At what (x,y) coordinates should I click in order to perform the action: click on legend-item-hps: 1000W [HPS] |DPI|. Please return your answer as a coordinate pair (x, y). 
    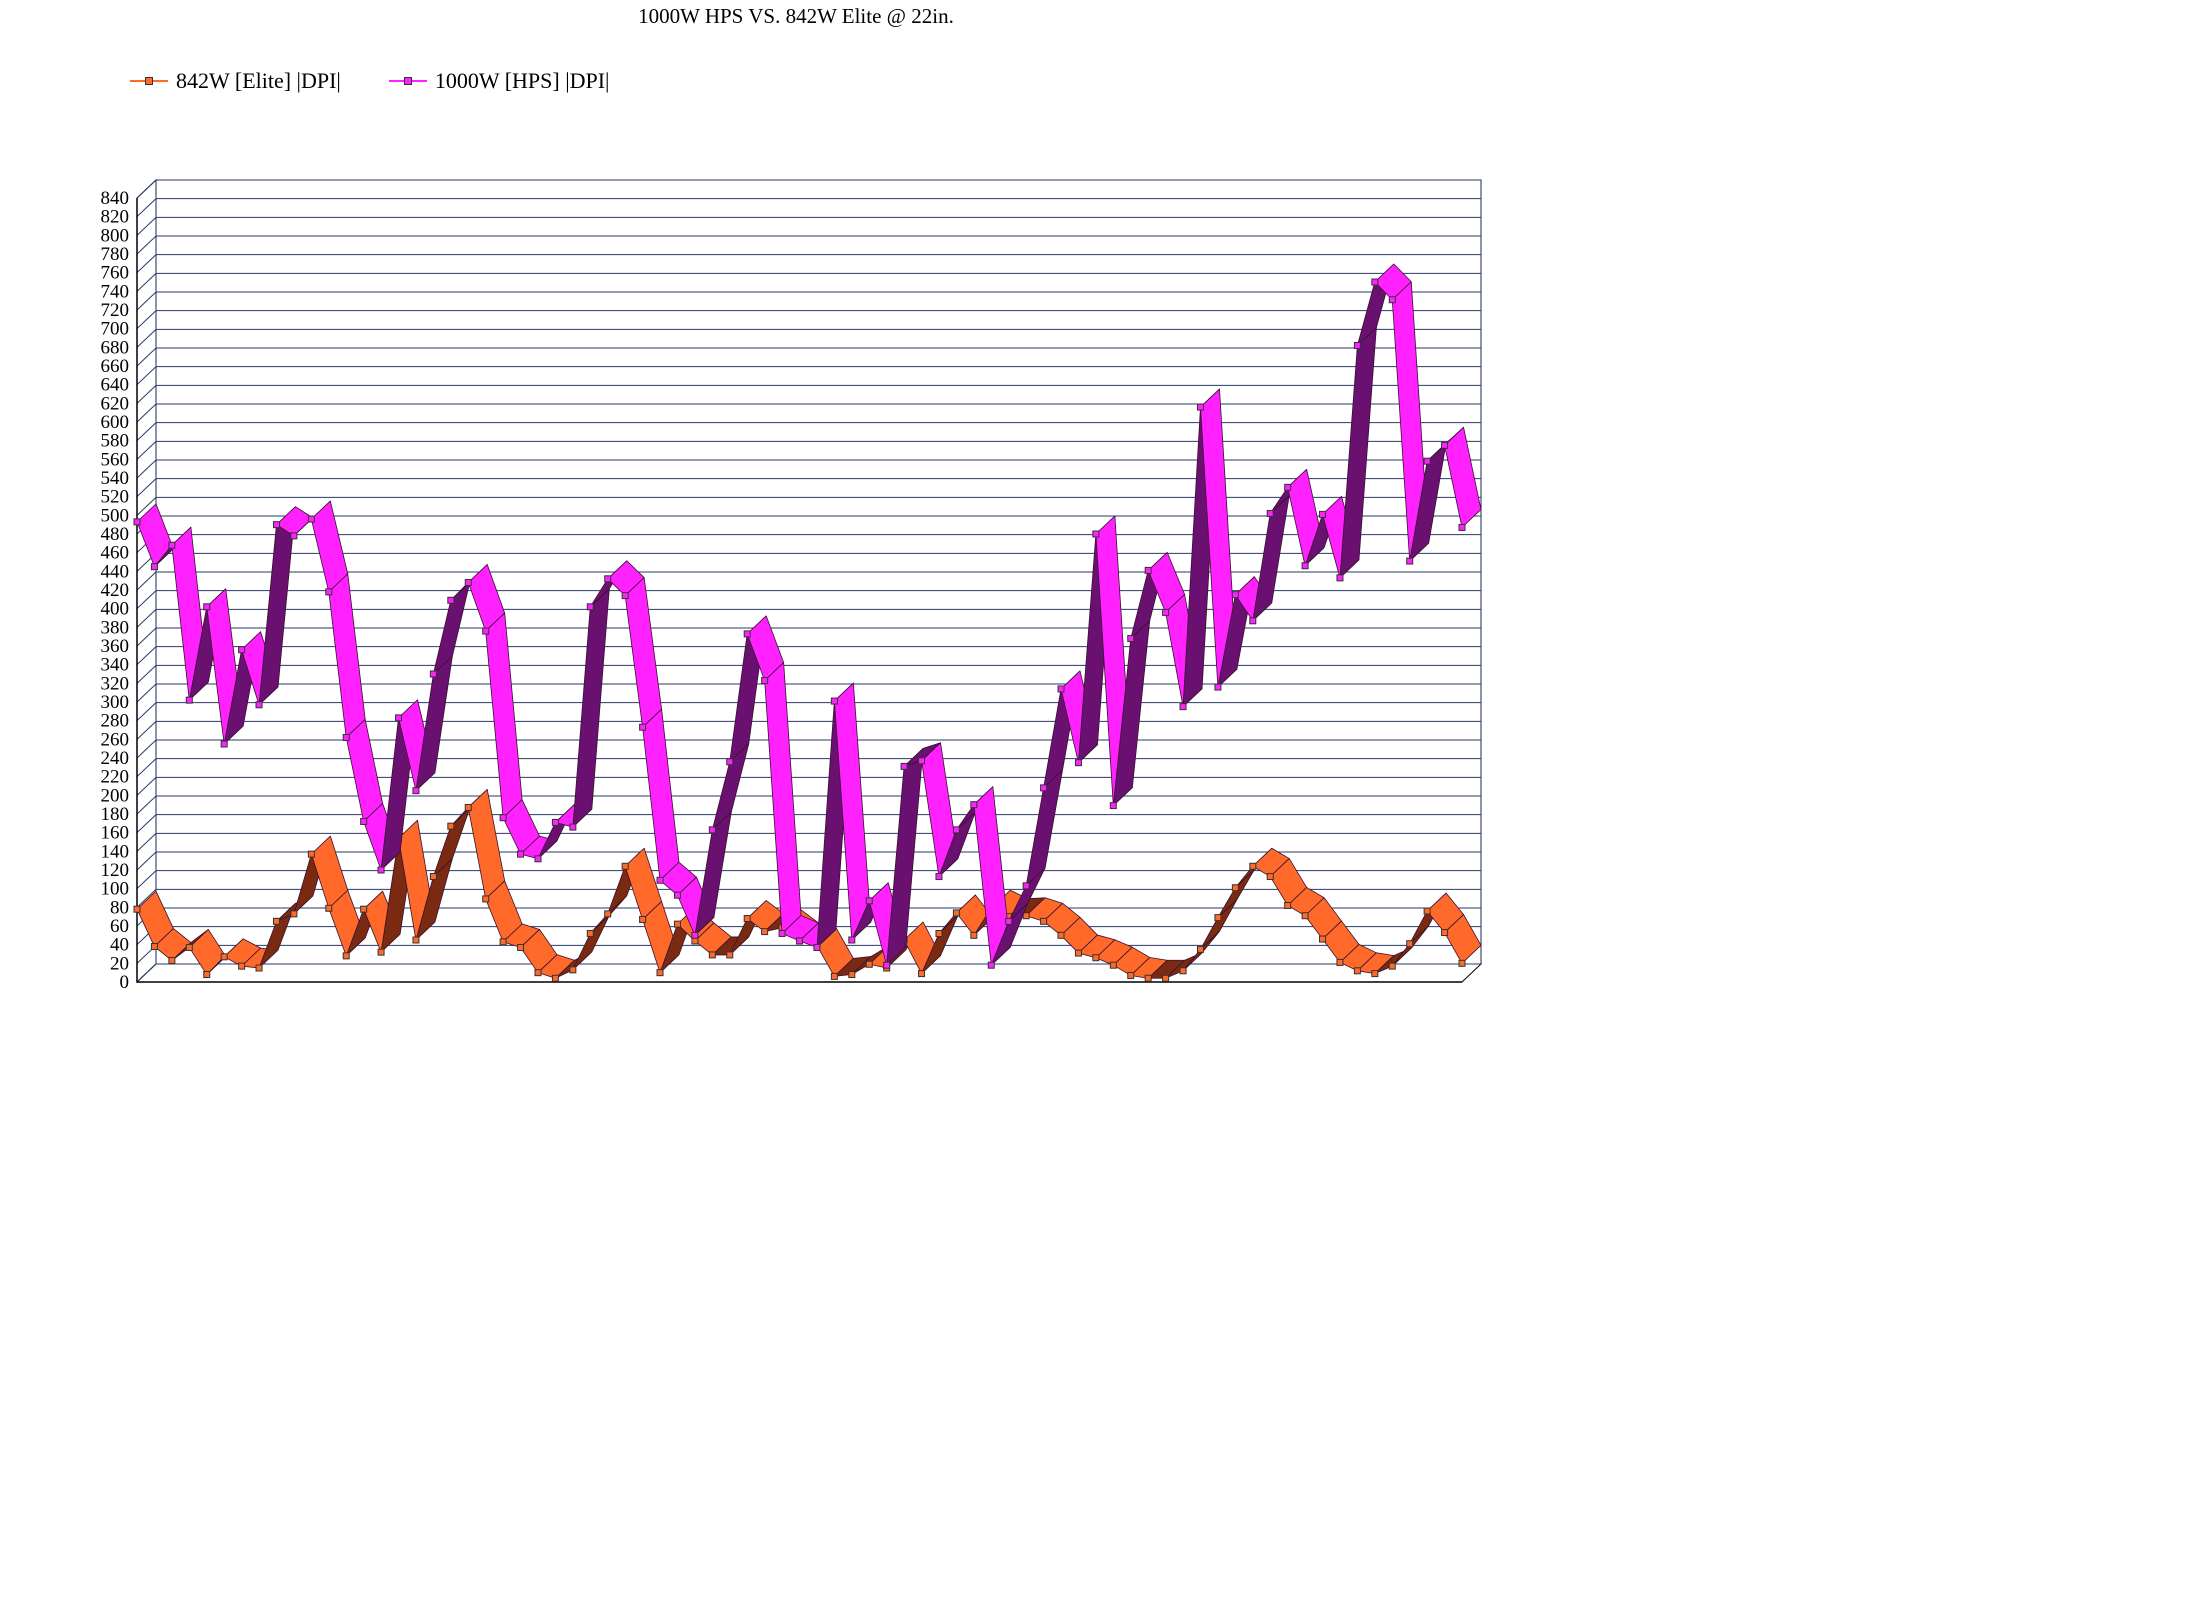
    Looking at the image, I should click on (498, 81).